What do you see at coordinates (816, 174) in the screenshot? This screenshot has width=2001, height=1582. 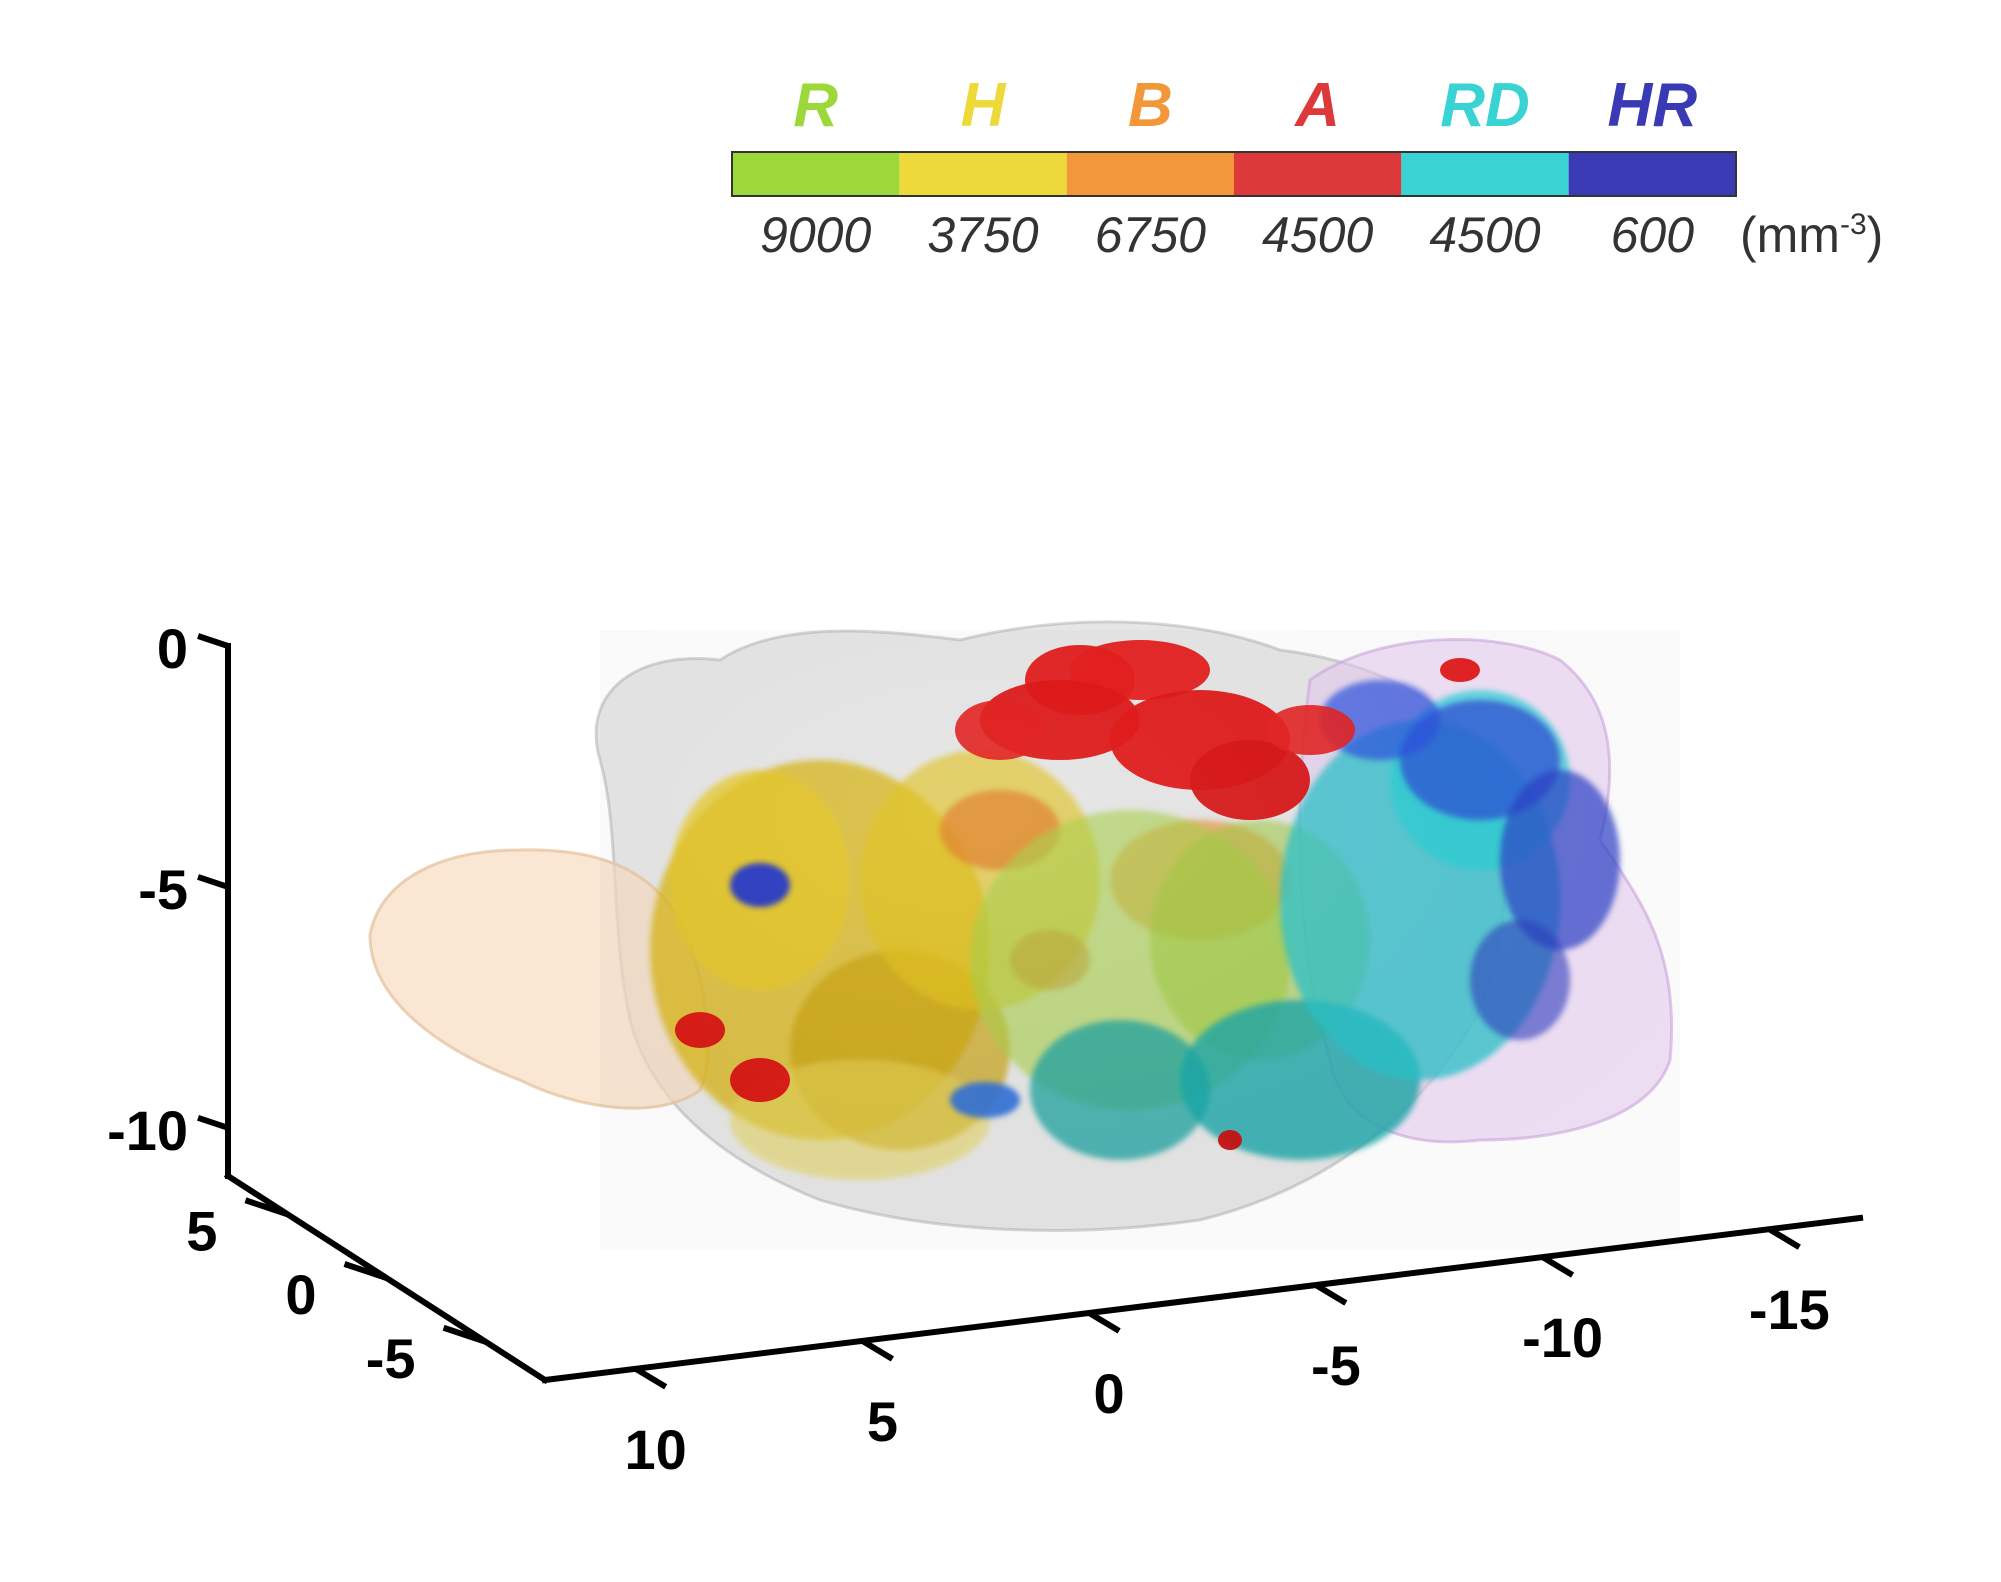 I see `legend-swatch-r` at bounding box center [816, 174].